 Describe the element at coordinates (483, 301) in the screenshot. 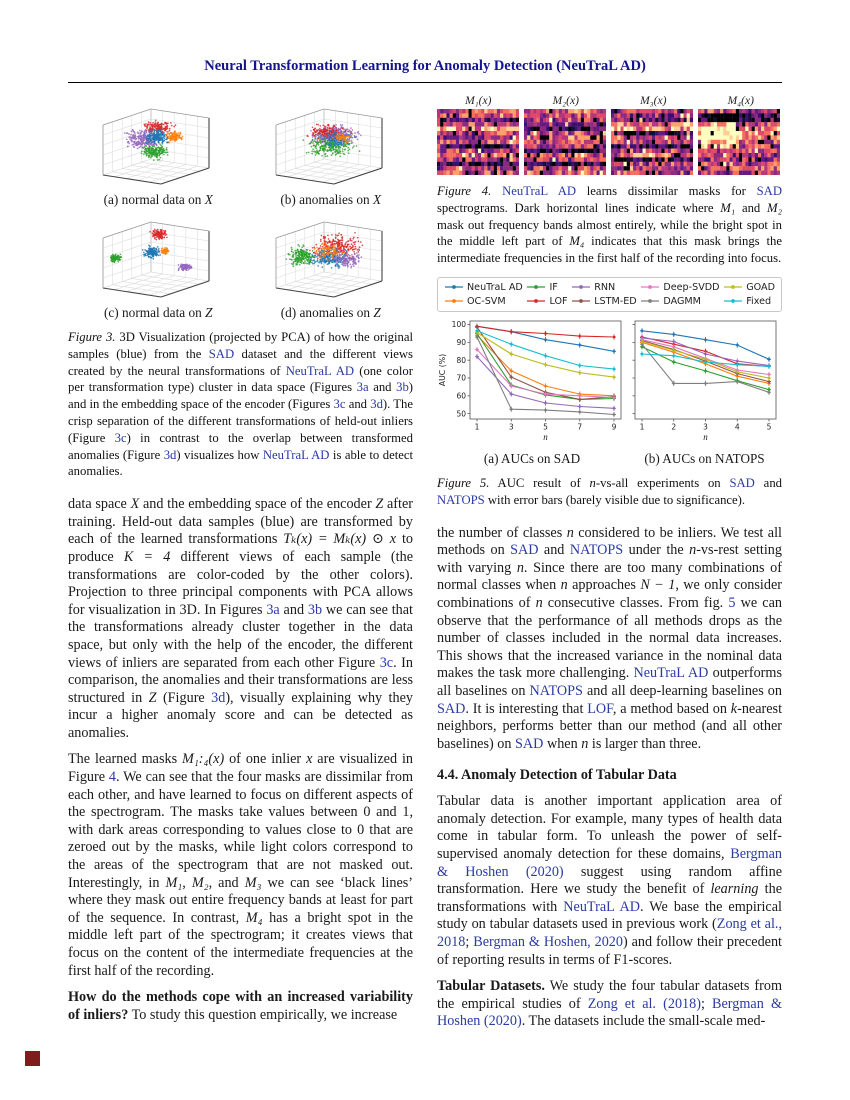

I see `legend-entry: OC-SVM` at that location.